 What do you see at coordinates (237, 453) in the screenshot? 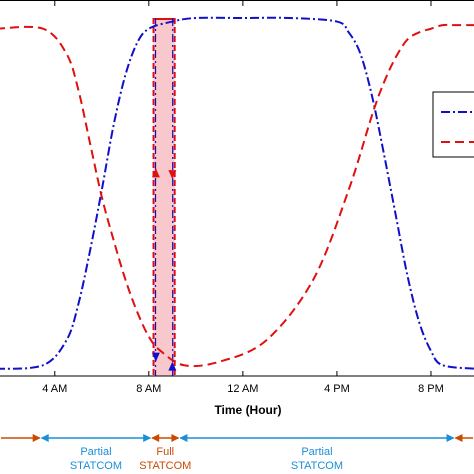
I see `mode-timeline: Partial STATCOM Full STATCOM Partial STATCOM` at bounding box center [237, 453].